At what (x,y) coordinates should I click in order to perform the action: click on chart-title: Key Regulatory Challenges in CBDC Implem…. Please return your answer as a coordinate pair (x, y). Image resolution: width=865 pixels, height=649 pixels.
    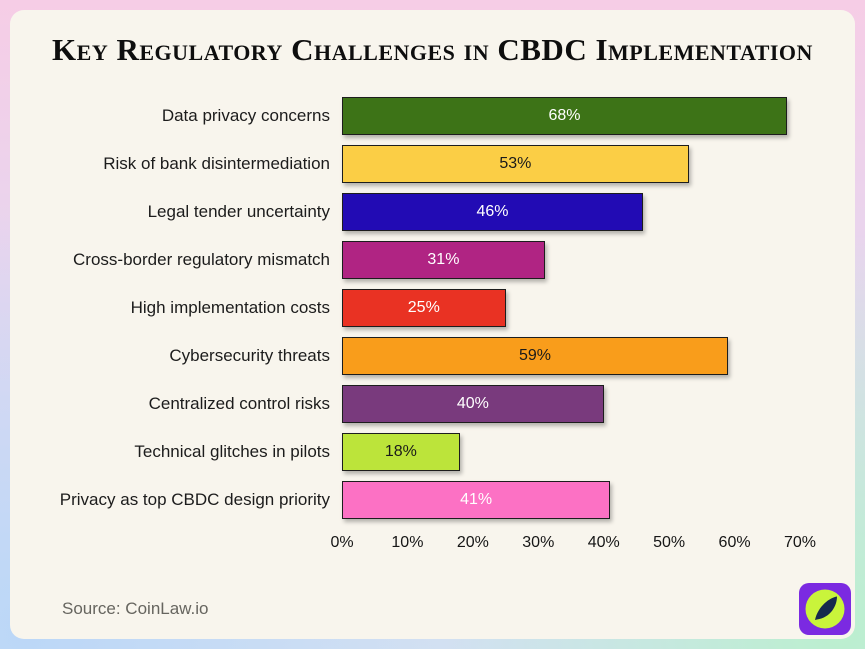
    Looking at the image, I should click on (432, 49).